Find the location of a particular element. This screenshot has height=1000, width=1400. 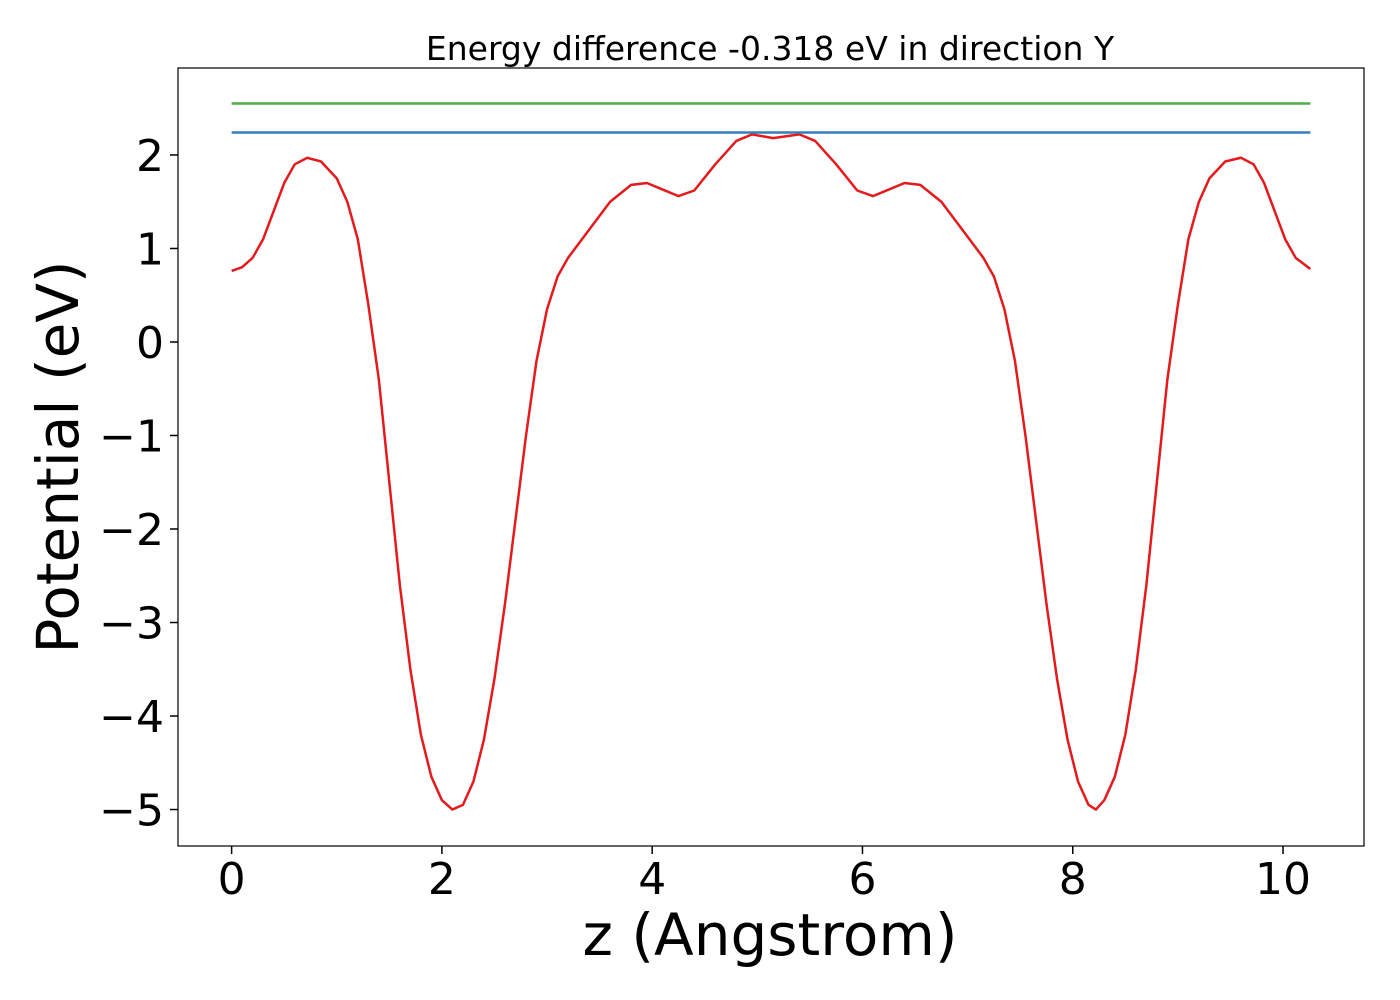

x-tick-label: 10 is located at coordinates (1283, 879).